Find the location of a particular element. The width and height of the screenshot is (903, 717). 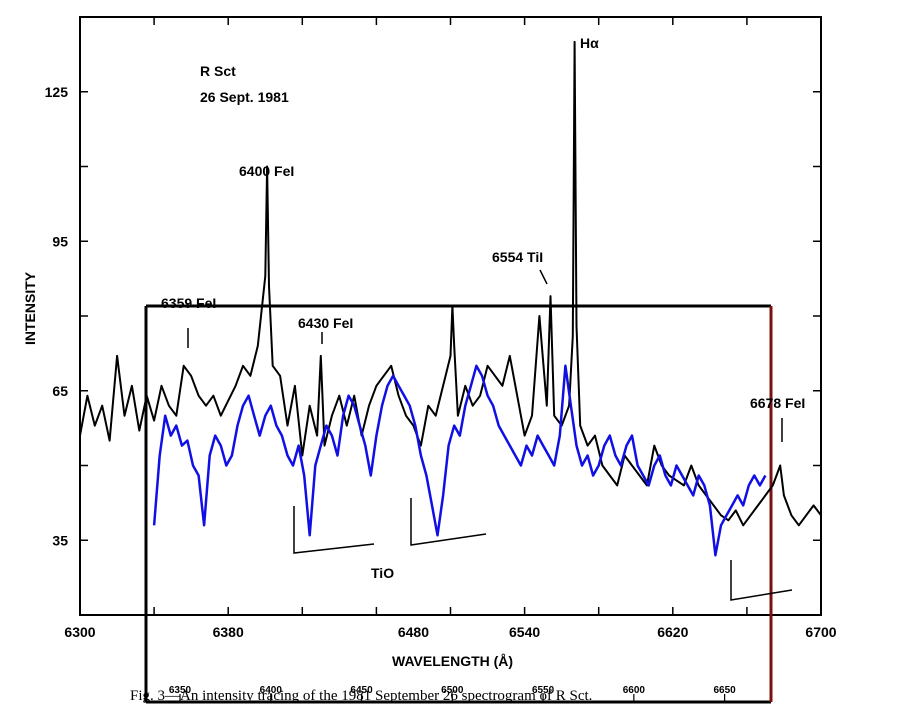

y-tick-label: 65 is located at coordinates (60, 391).